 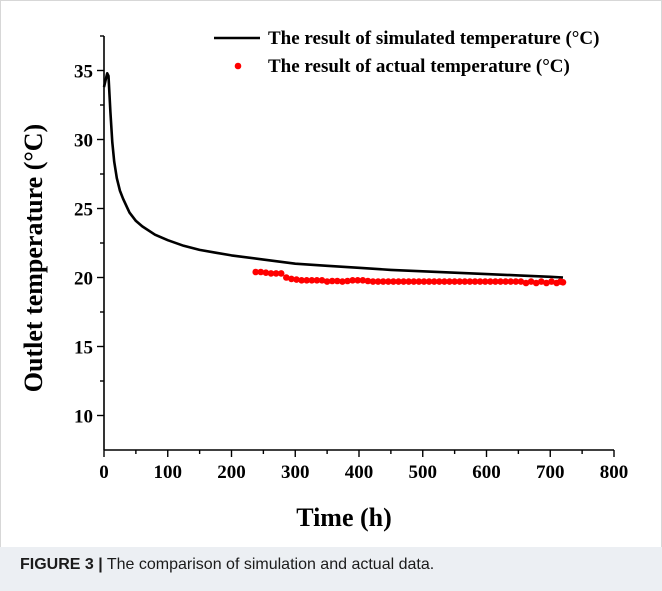 What do you see at coordinates (83, 279) in the screenshot?
I see `y-tick-label: 20` at bounding box center [83, 279].